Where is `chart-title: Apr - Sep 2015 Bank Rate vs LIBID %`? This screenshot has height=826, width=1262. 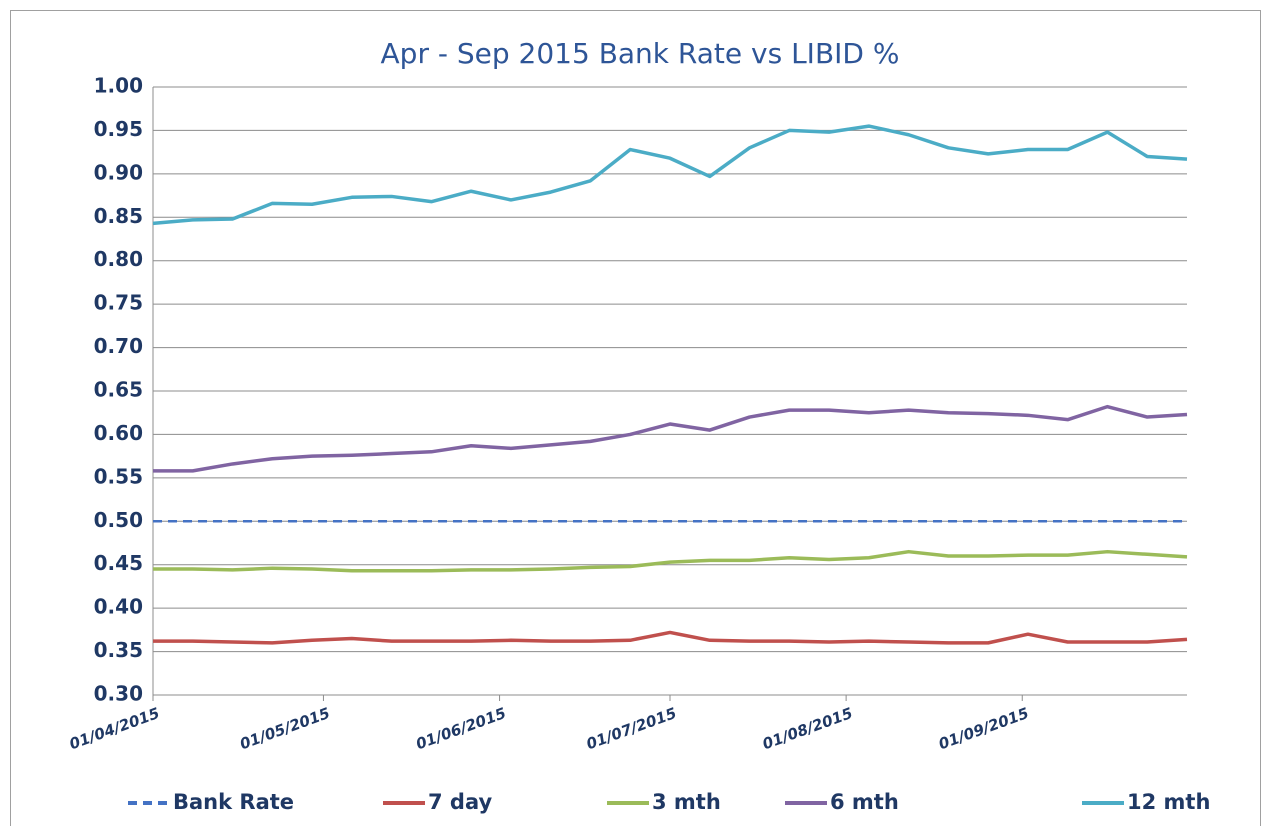
chart-title: Apr - Sep 2015 Bank Rate vs LIBID % is located at coordinates (640, 53).